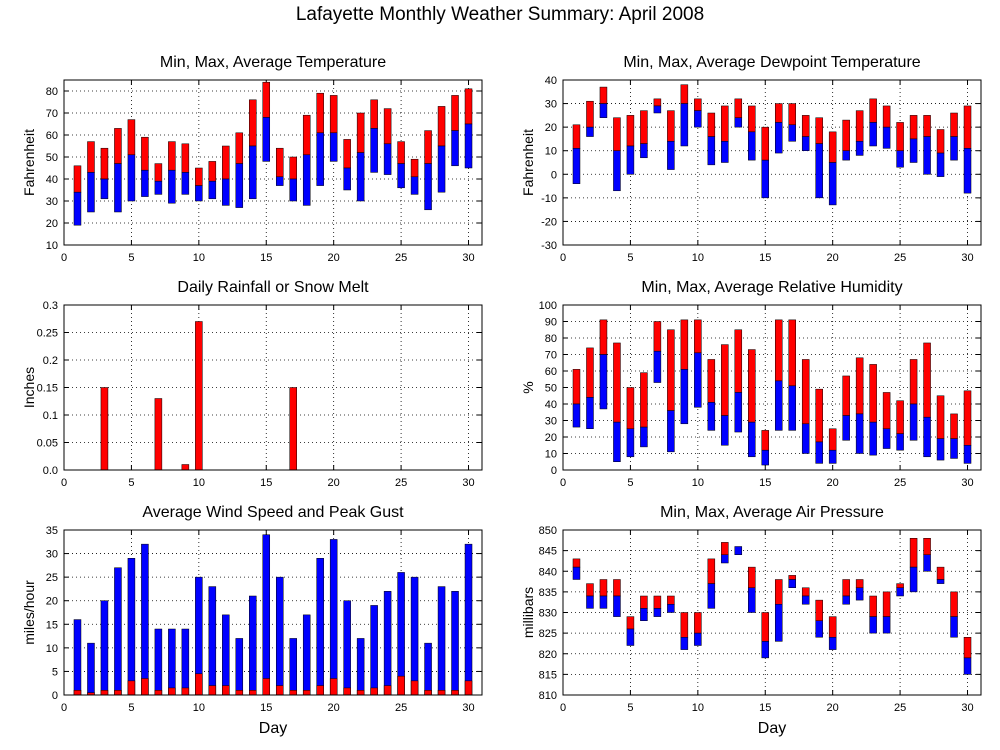 The height and width of the screenshot is (750, 1000). I want to click on y-tick-label: 0.05, so click(47, 444).